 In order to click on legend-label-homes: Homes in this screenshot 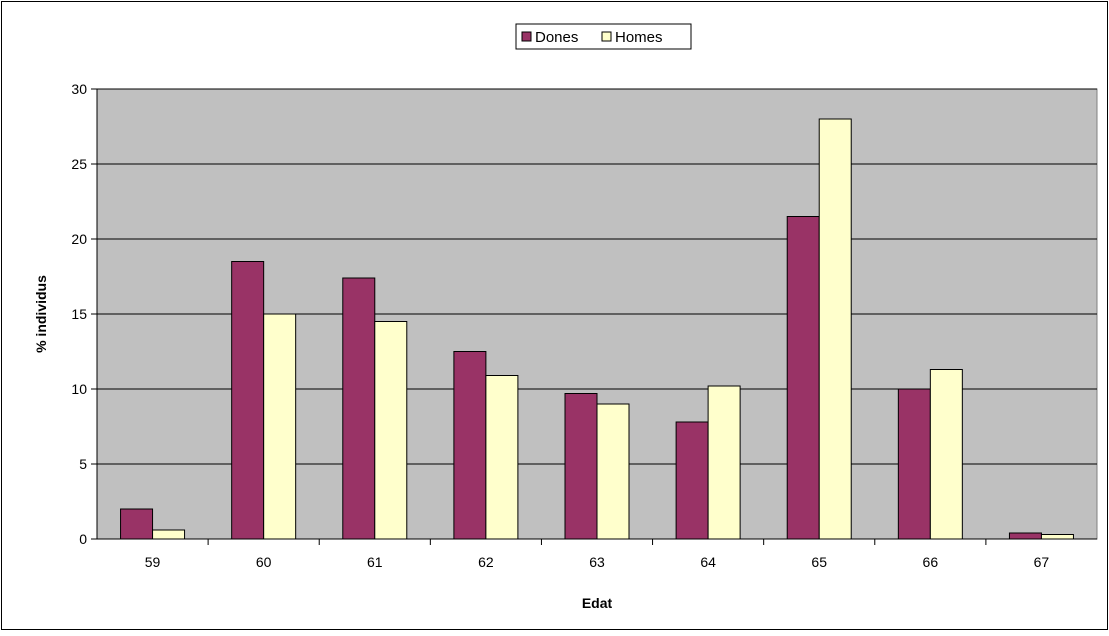, I will do `click(639, 37)`.